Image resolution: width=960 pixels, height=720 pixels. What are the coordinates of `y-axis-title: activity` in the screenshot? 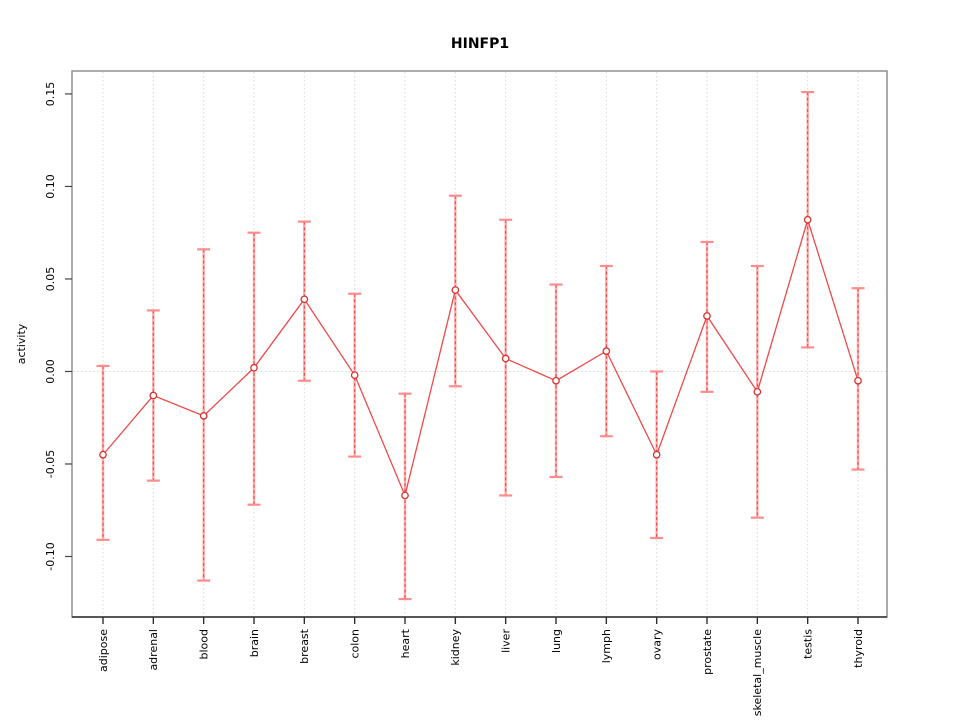 It's located at (21, 343).